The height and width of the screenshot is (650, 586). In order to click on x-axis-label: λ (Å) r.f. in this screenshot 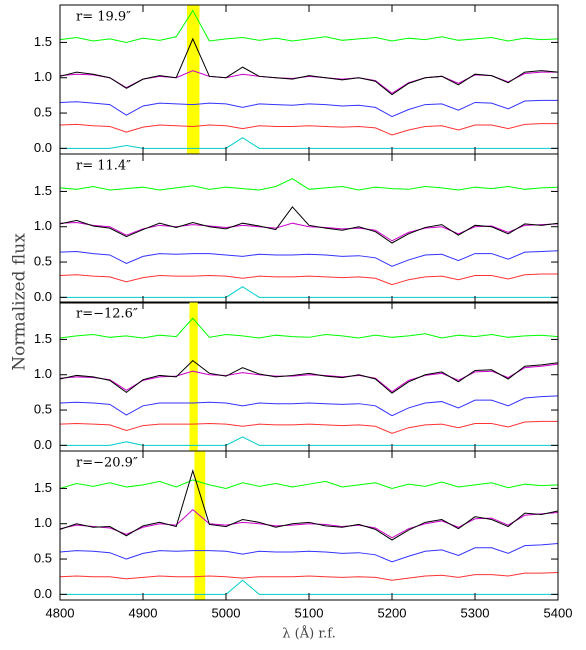, I will do `click(308, 634)`.